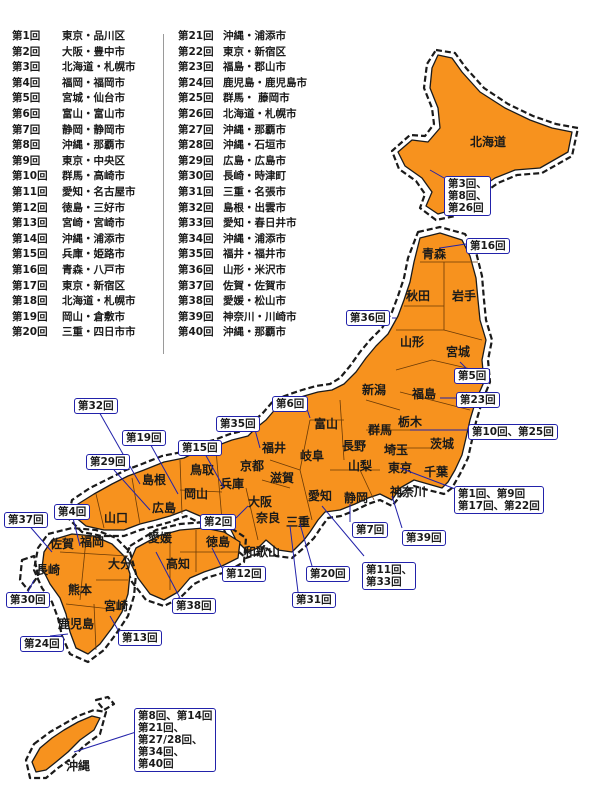 The width and height of the screenshot is (600, 792). I want to click on event-number: 第11回, so click(30, 191).